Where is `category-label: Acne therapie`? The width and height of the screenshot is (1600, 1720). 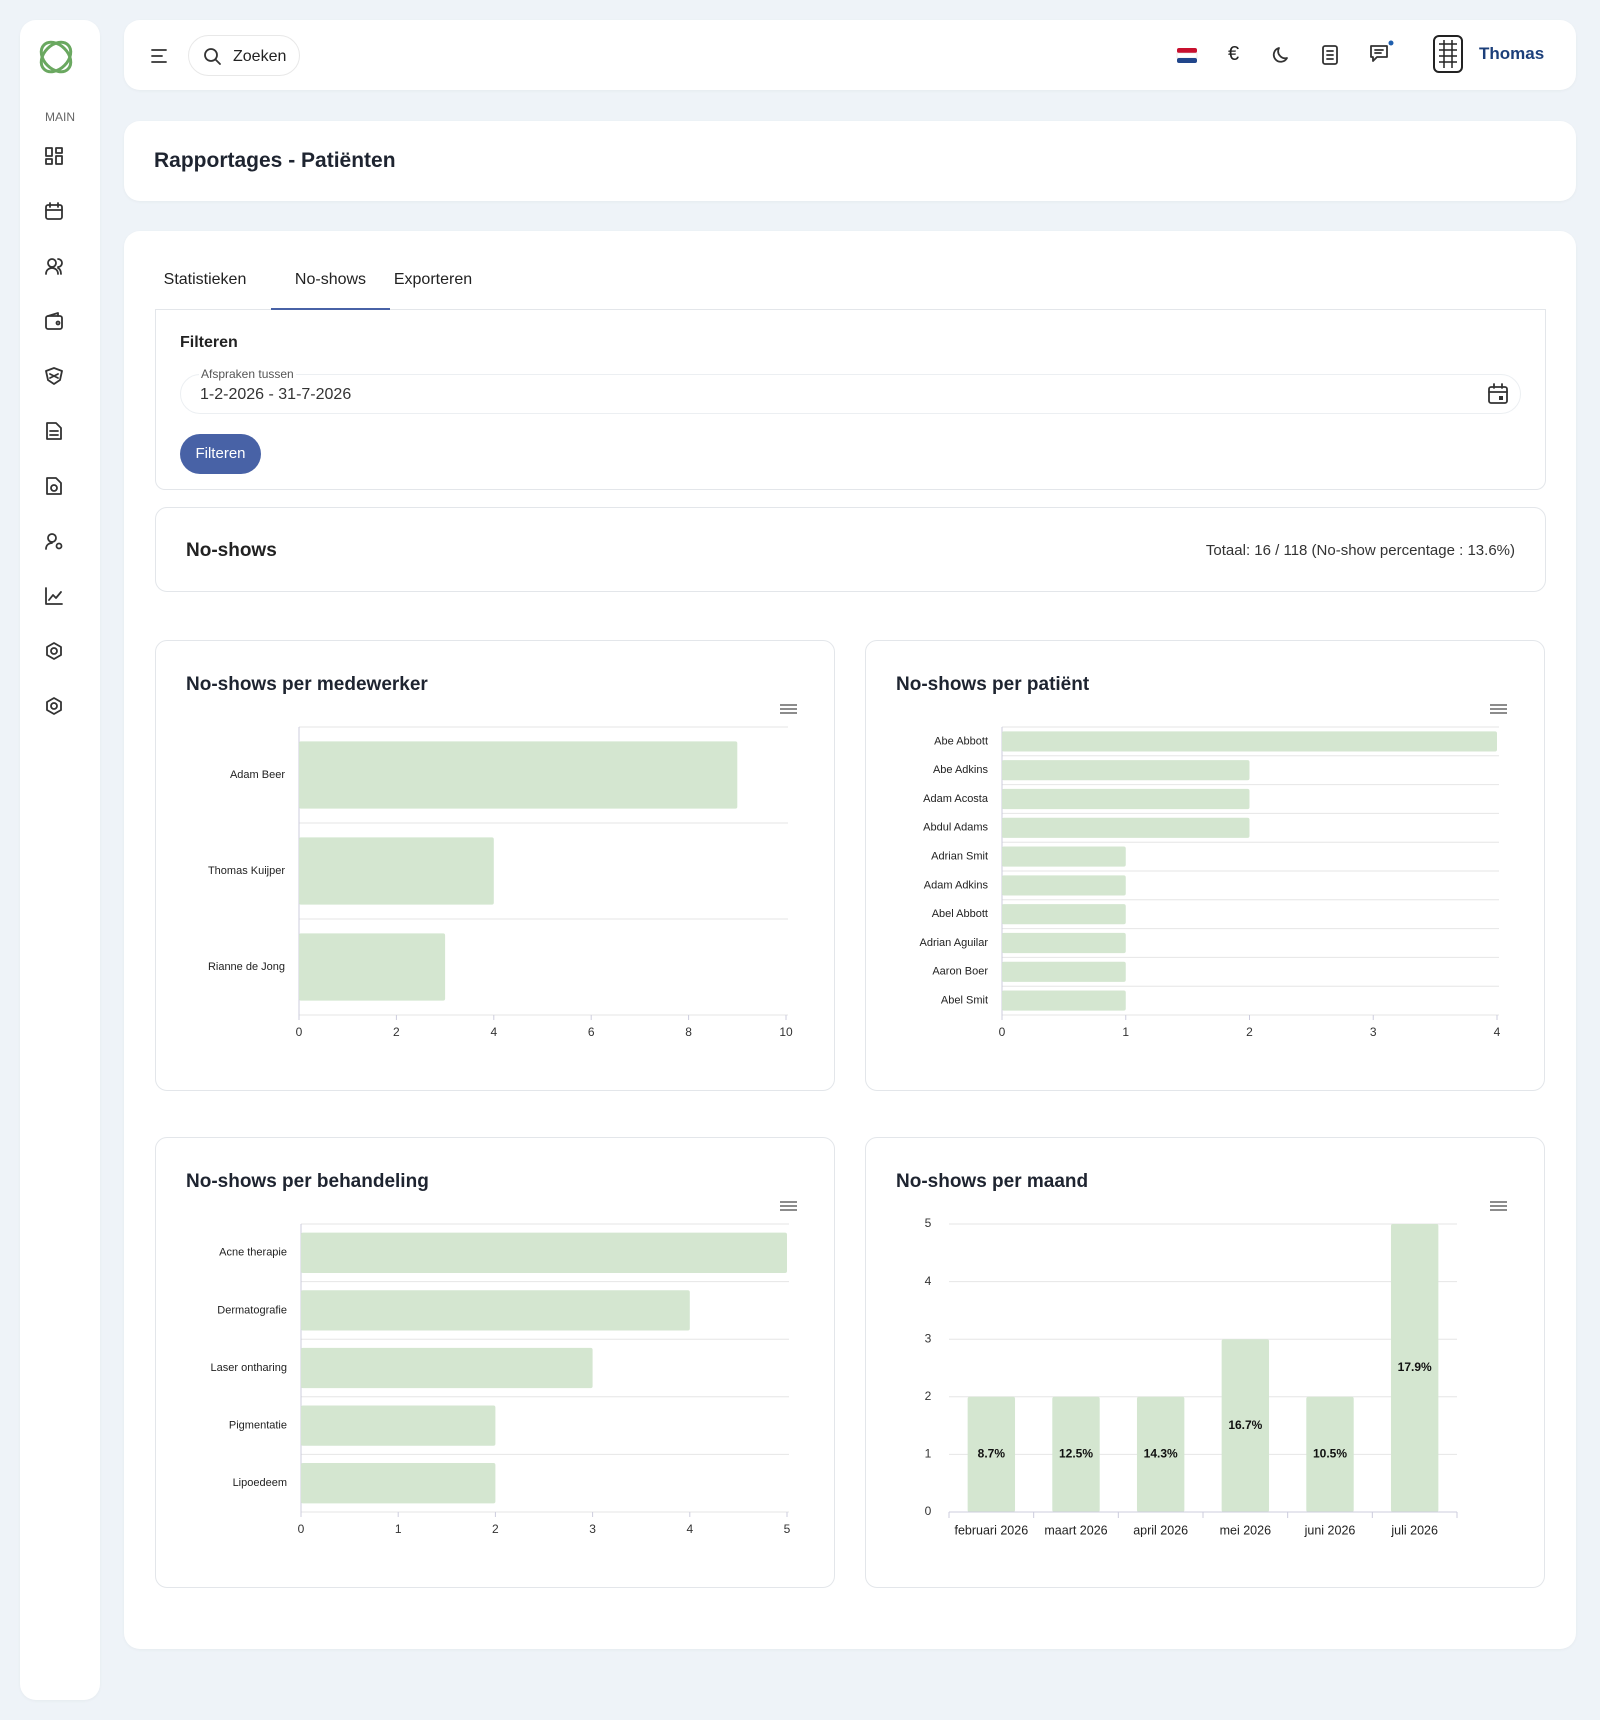
category-label: Acne therapie is located at coordinates (253, 1253).